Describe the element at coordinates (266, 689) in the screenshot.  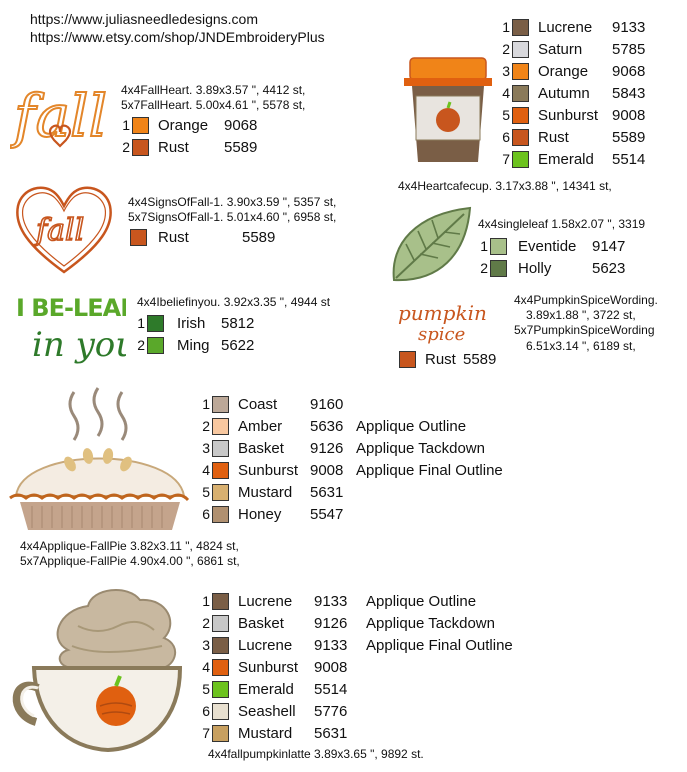
I see `thread-name: Emerald` at that location.